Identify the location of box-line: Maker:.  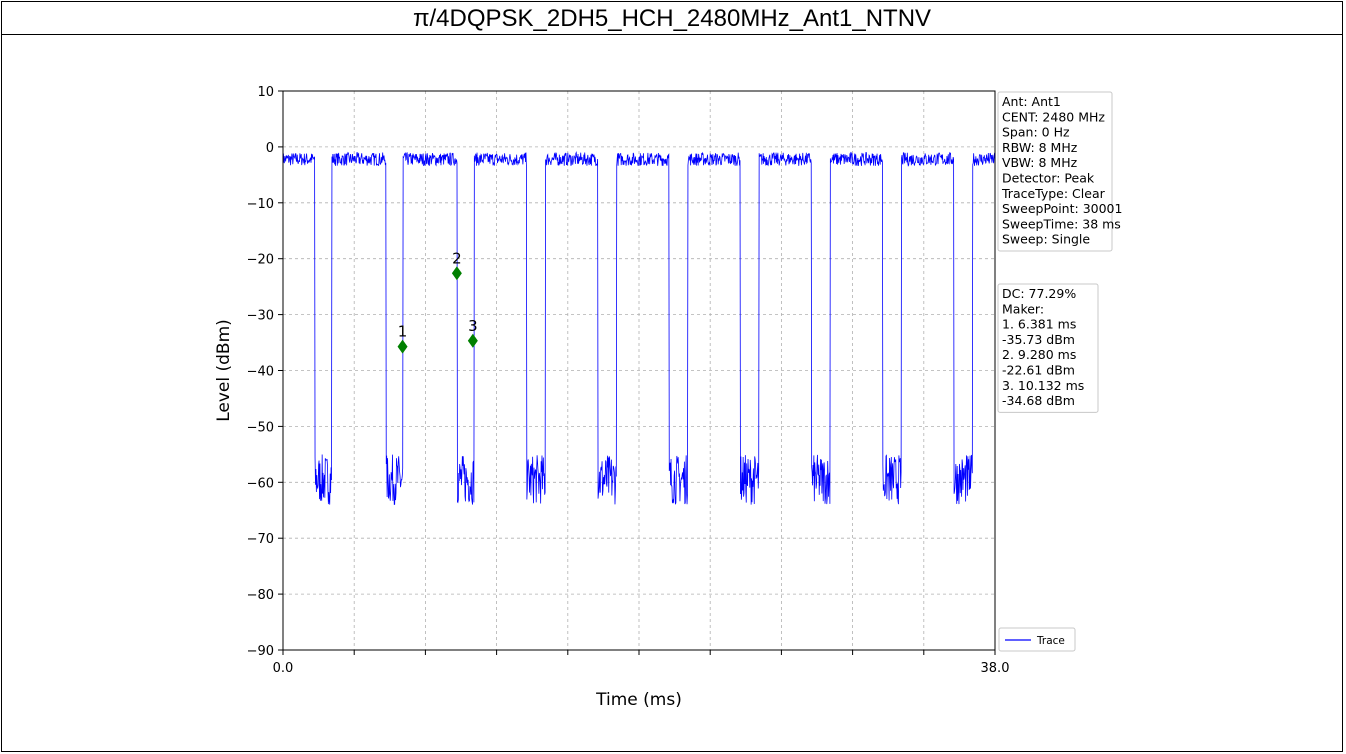
(1023, 308).